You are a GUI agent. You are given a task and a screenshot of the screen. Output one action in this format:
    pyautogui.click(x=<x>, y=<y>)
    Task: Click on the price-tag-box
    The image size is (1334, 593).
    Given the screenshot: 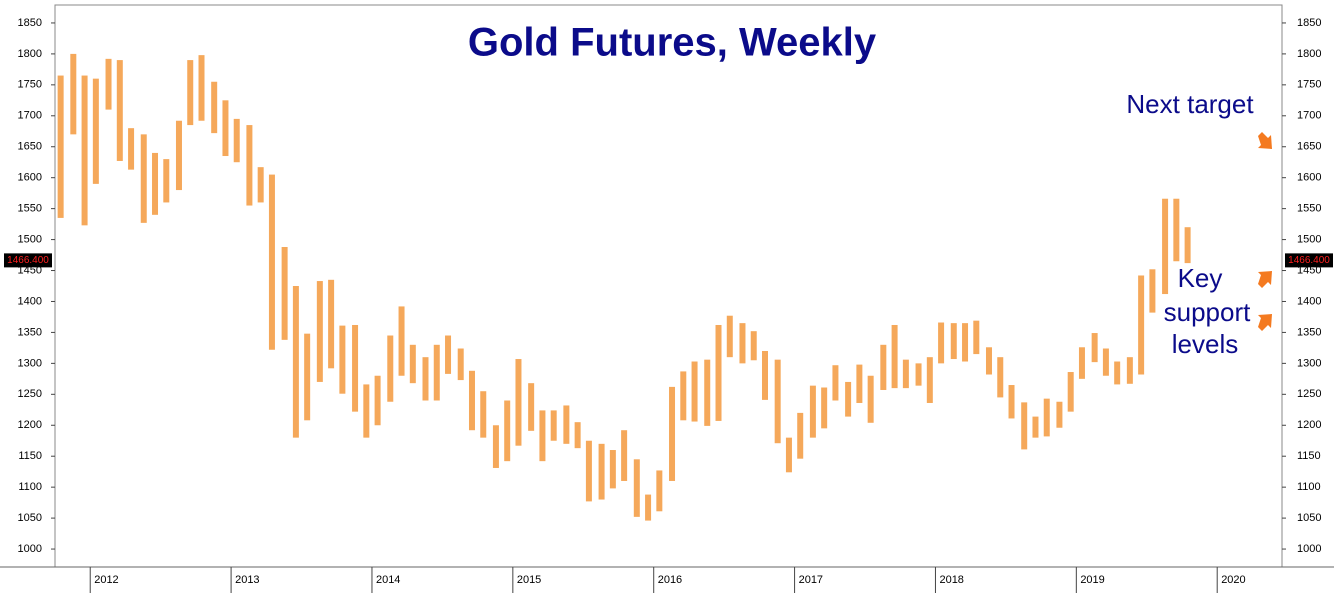 What is the action you would take?
    pyautogui.click(x=28, y=260)
    